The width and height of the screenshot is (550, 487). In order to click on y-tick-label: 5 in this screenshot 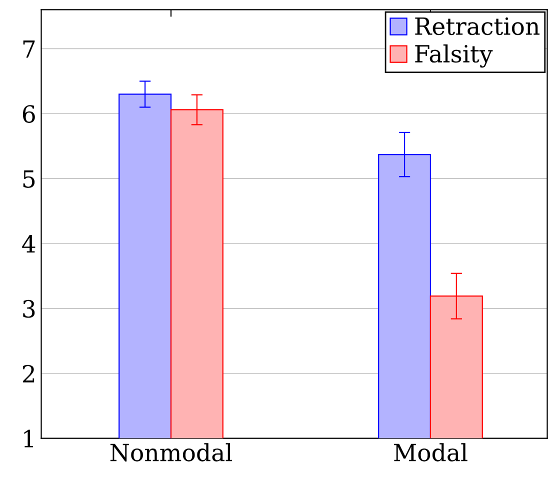, I will do `click(29, 179)`.